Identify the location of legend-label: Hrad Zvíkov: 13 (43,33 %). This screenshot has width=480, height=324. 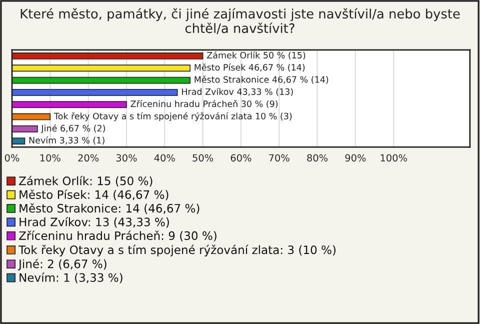
(94, 222).